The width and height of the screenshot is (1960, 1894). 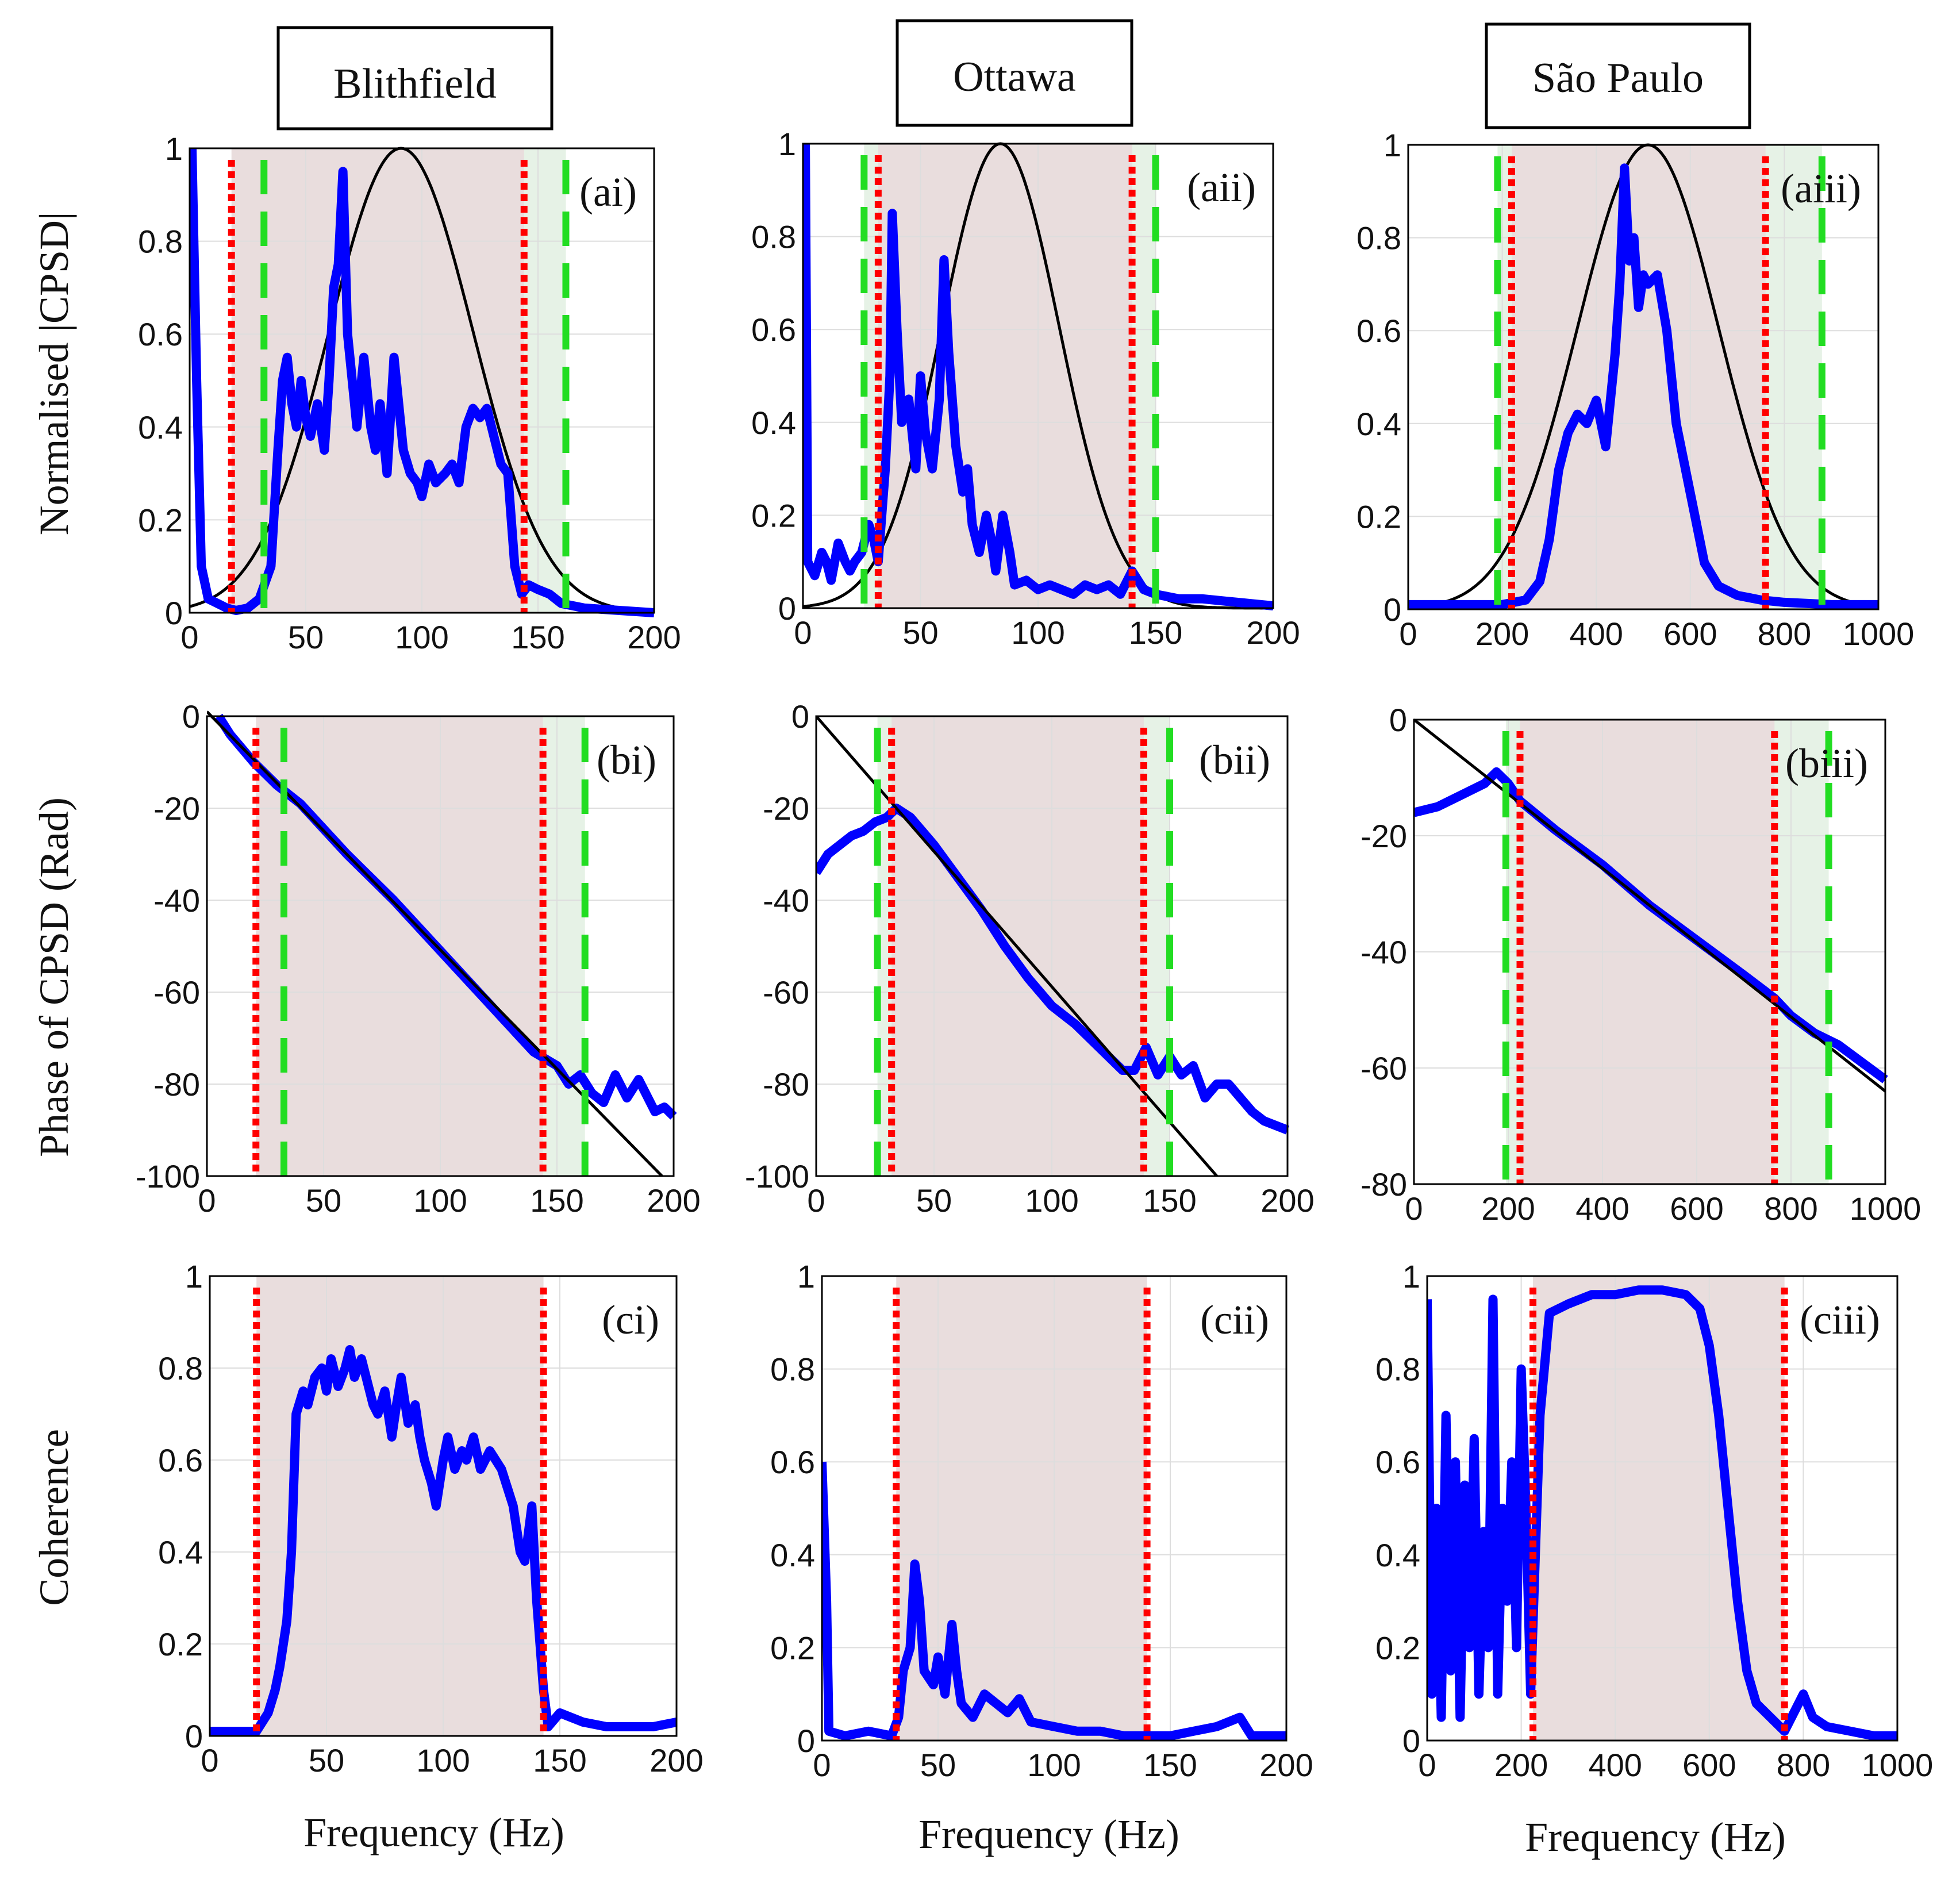 I want to click on panel-ci: 0 50 100 150 200 0 0.2 0.4 0.6 0.8 1 (ci), so click(x=431, y=1518).